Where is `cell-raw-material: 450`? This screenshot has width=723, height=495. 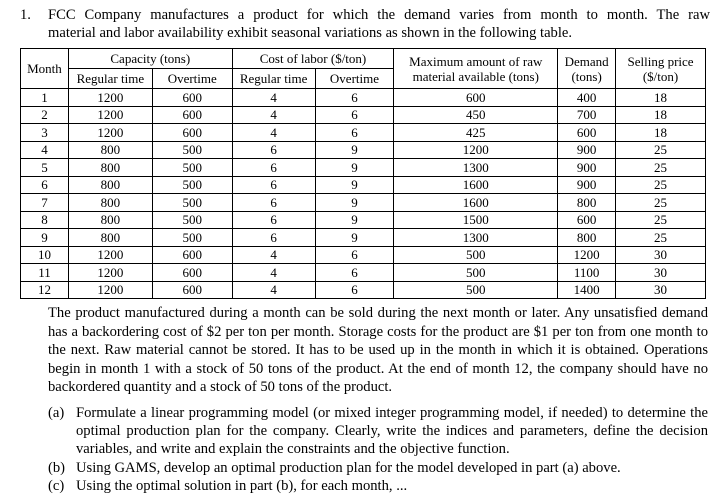 cell-raw-material: 450 is located at coordinates (476, 114).